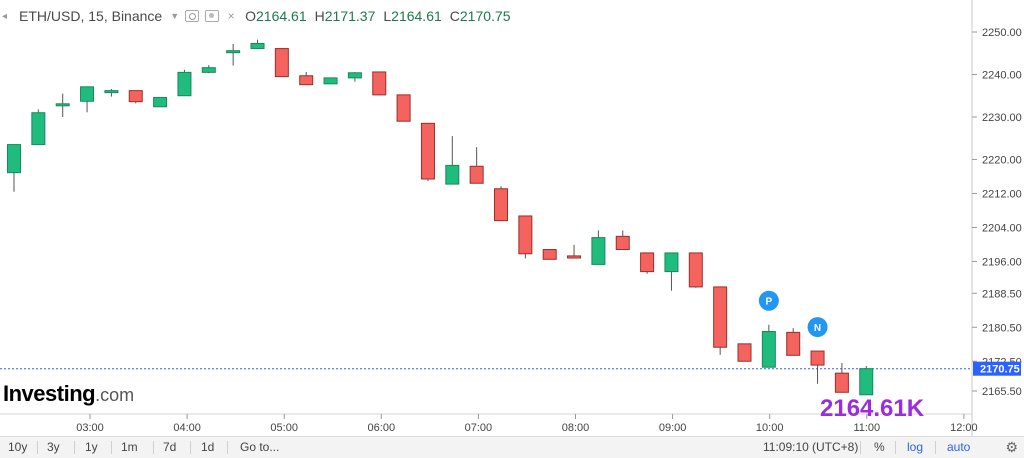 Image resolution: width=1024 pixels, height=458 pixels. Describe the element at coordinates (192, 16) in the screenshot. I see `eye-icon` at that location.